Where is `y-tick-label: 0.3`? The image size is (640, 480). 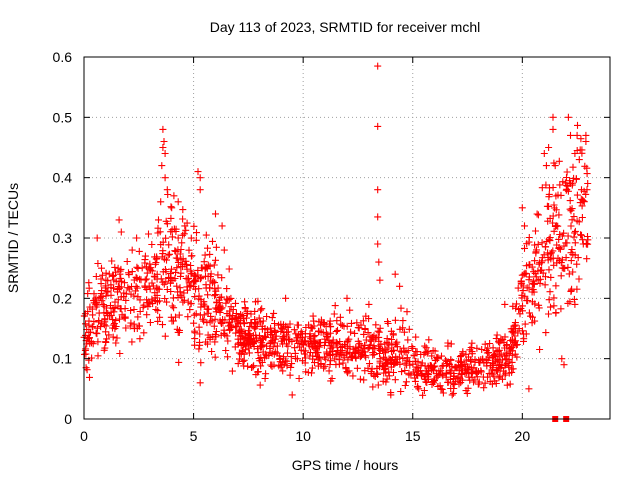
y-tick-label: 0.3 is located at coordinates (63, 238).